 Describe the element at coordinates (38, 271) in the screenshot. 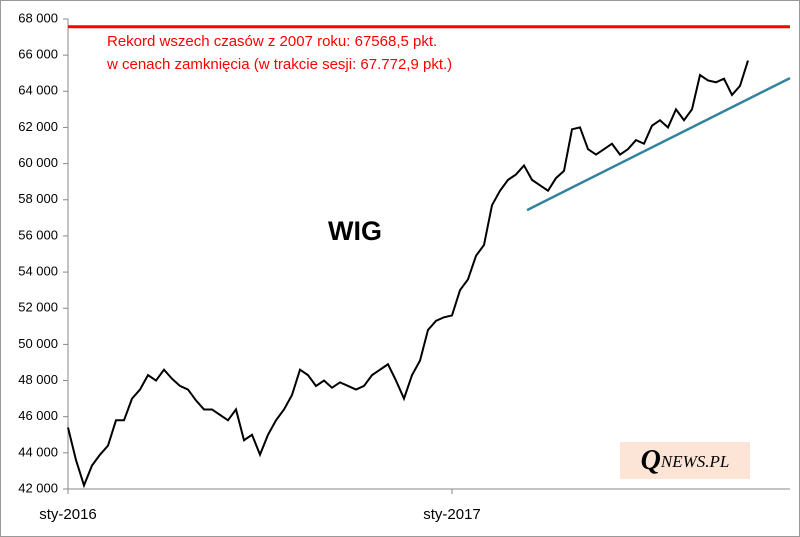

I see `y-tick-label: 54 000` at that location.